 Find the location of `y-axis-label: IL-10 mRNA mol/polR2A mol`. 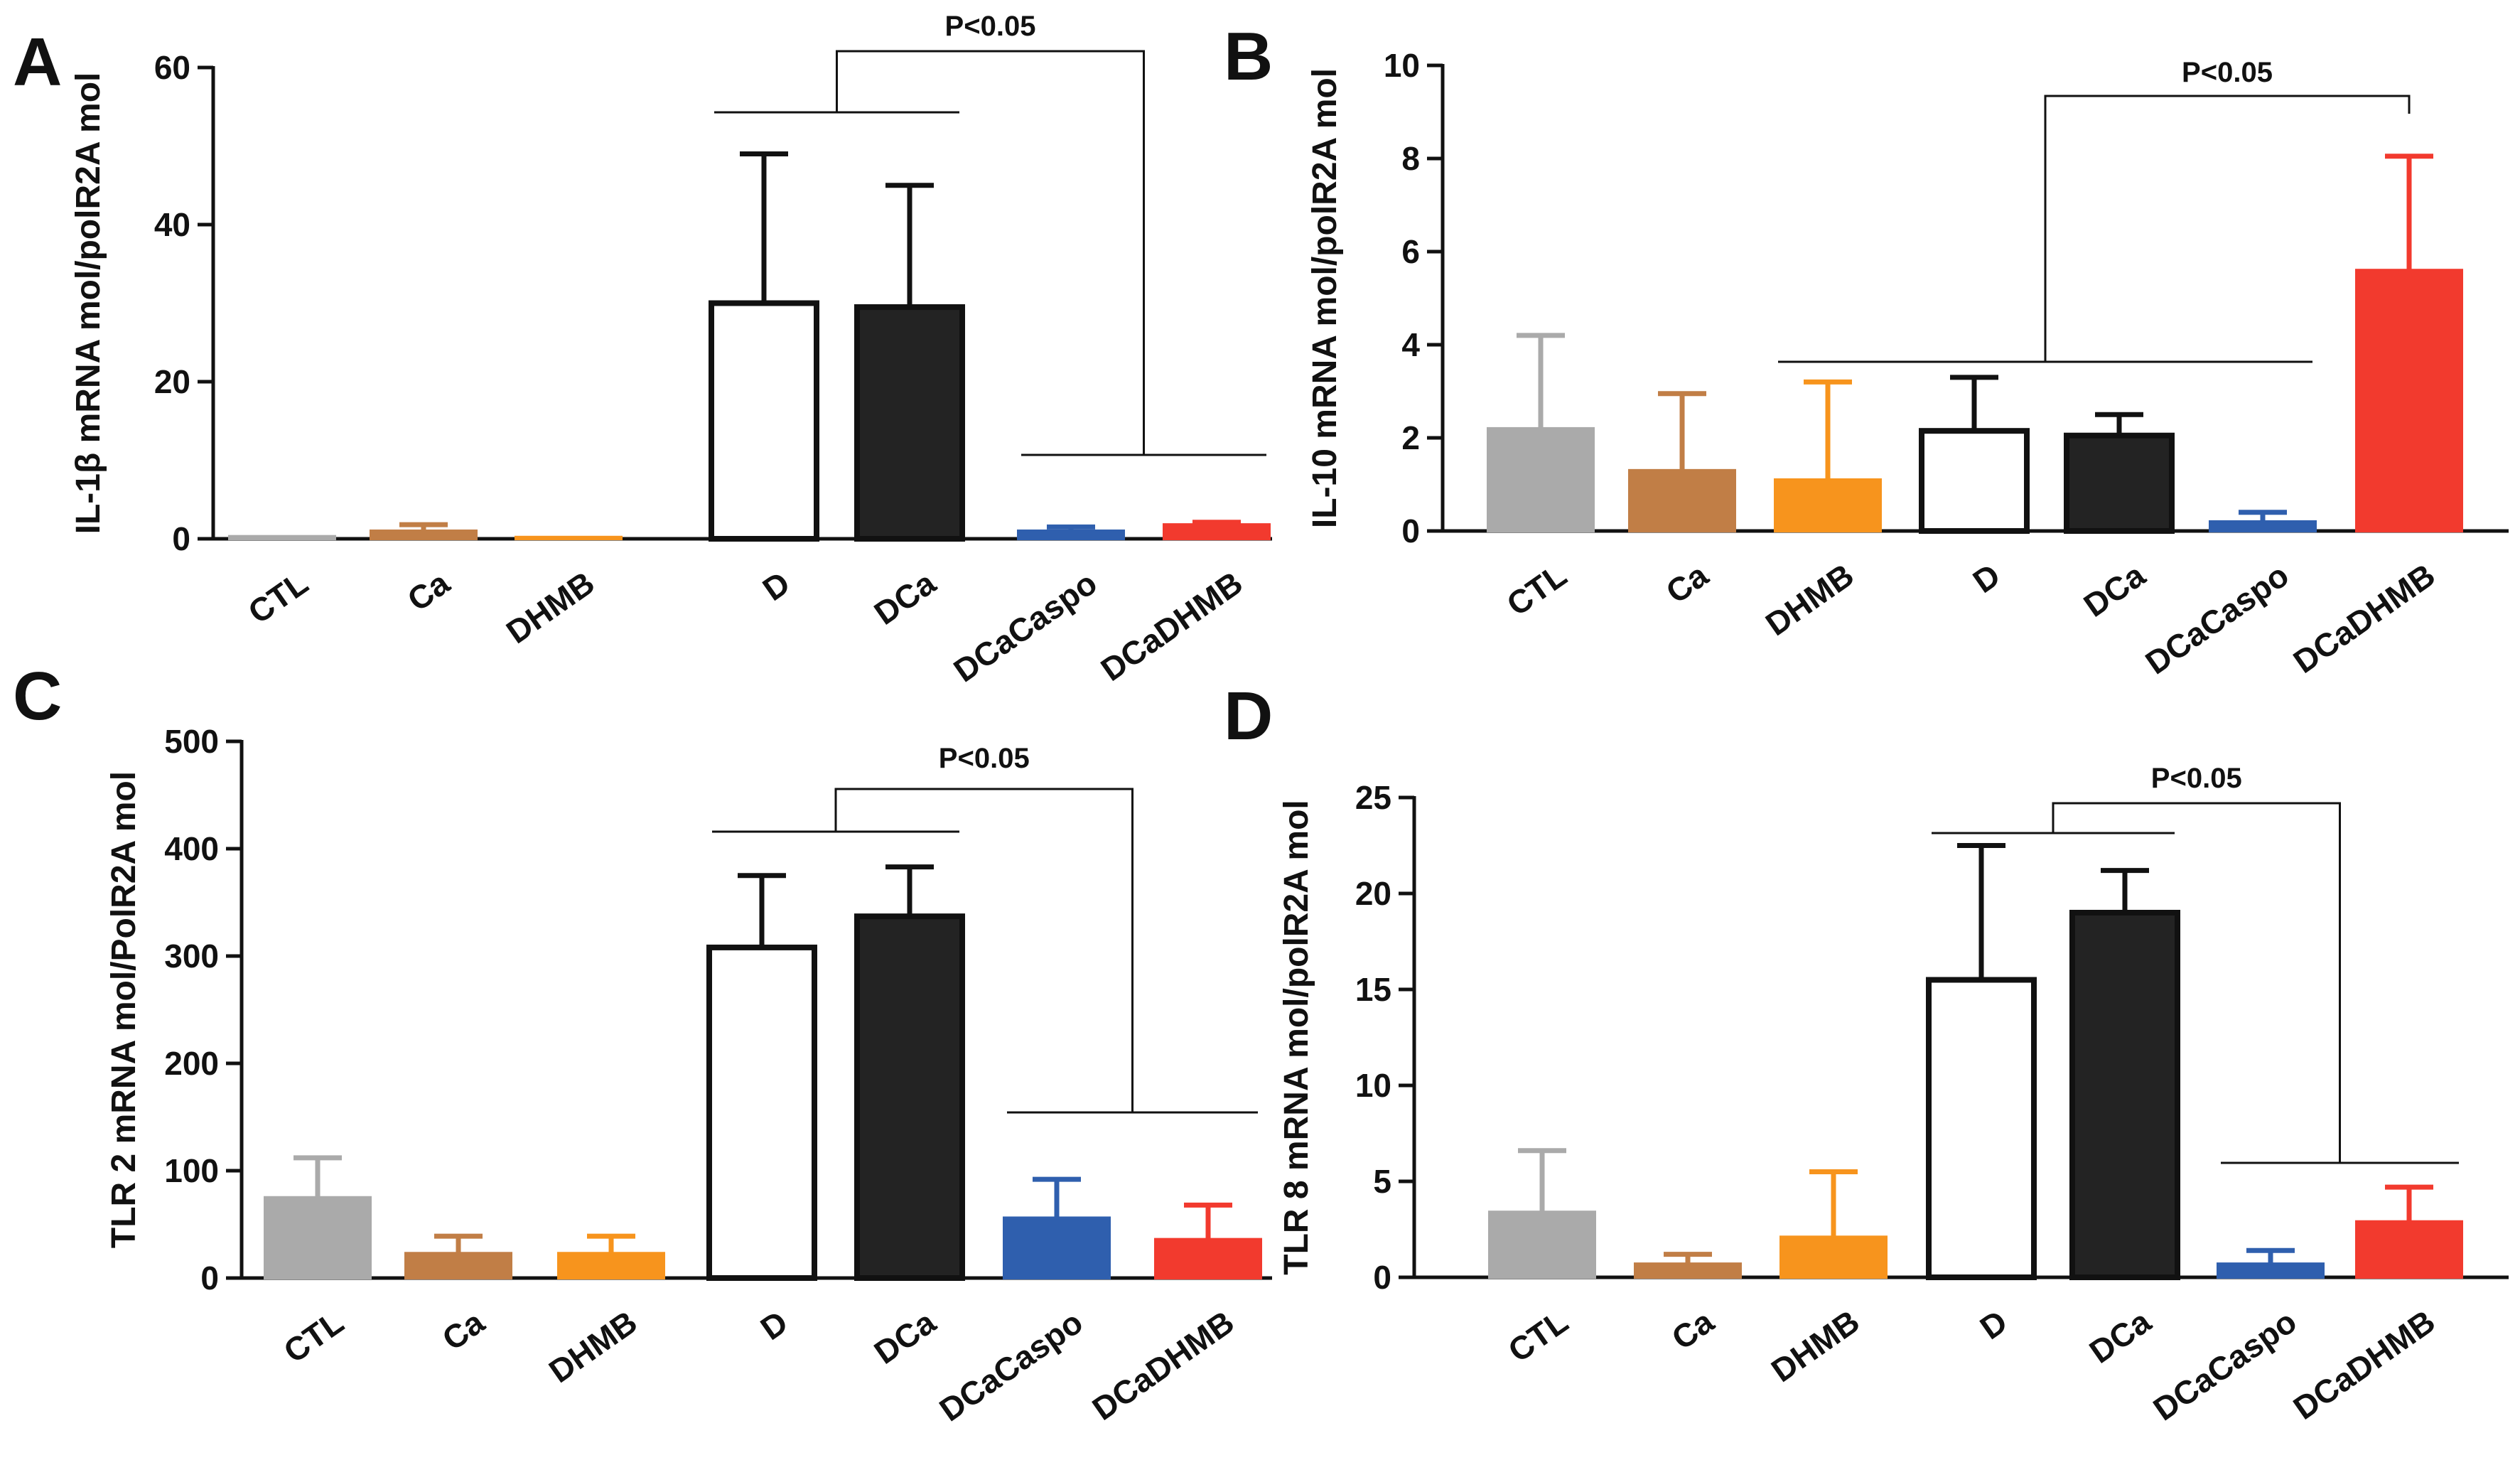

y-axis-label: IL-10 mRNA mol/polR2A mol is located at coordinates (1325, 298).